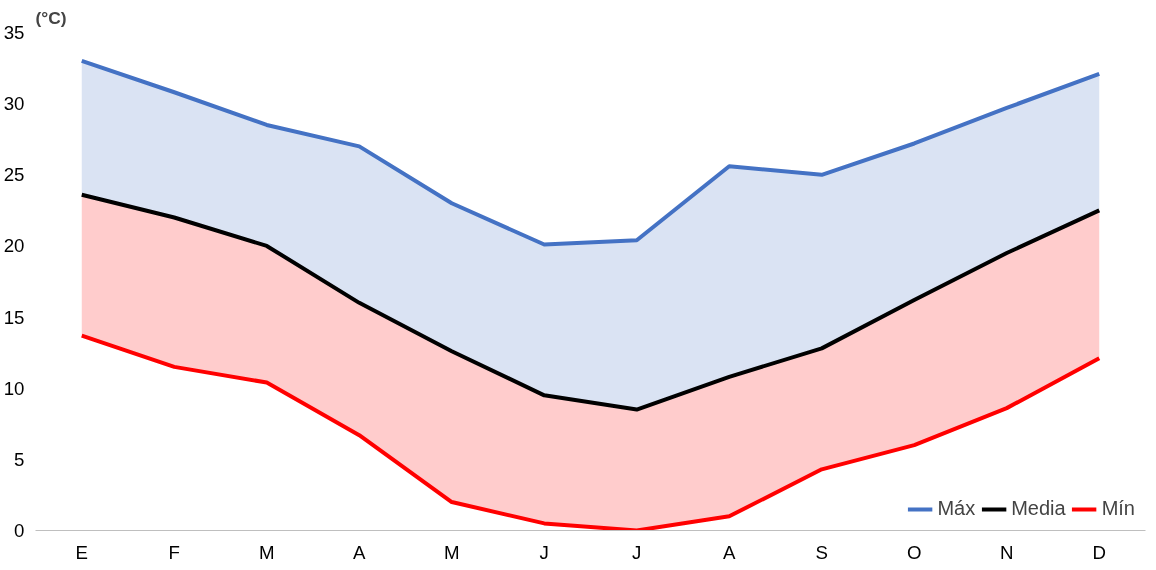 The image size is (1156, 570). I want to click on y-tick-label: 25, so click(14, 175).